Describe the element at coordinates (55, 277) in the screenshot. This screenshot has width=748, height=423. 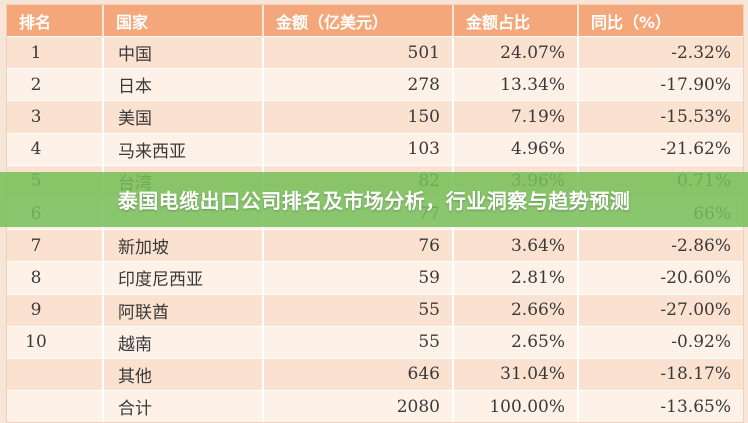
I see `cell-rank: 8` at that location.